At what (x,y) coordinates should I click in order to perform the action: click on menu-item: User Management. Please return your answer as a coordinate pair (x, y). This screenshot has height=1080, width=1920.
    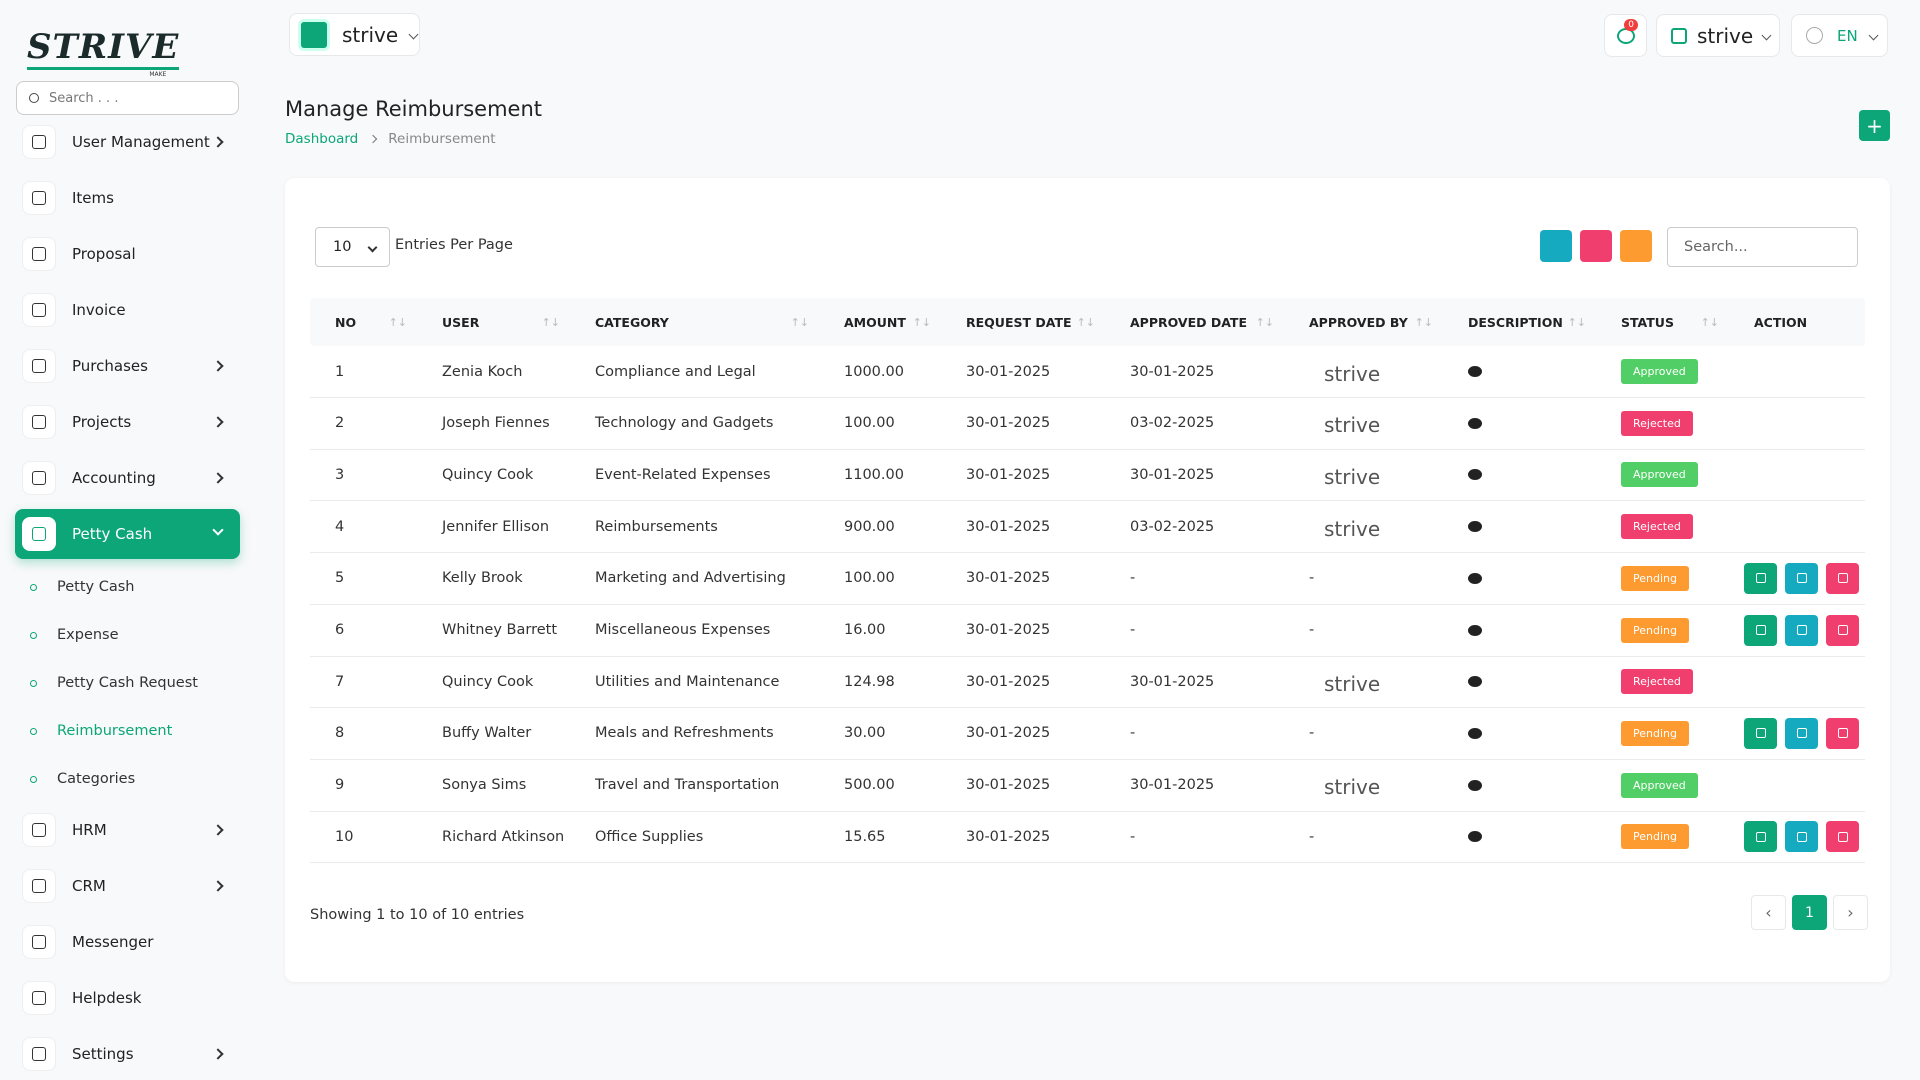
    Looking at the image, I should click on (127, 142).